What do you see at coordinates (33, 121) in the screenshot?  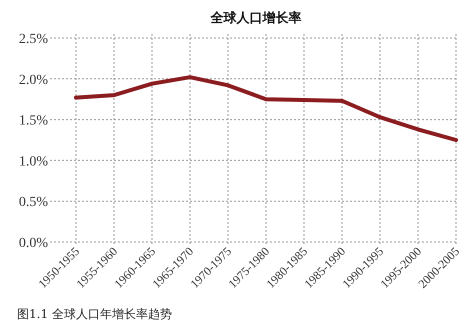 I see `y-tick-label: 1.5%` at bounding box center [33, 121].